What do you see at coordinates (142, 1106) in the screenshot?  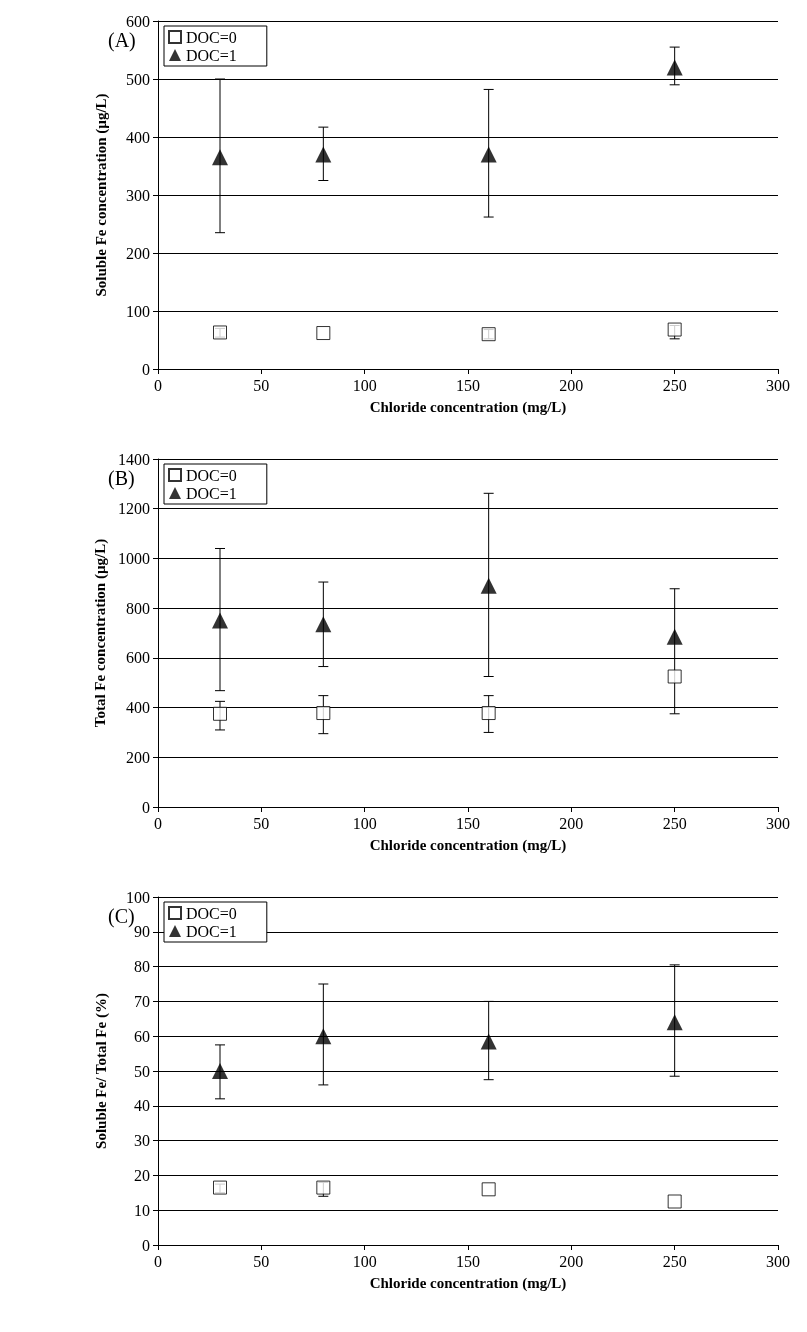 I see `y-tick-label: 40` at bounding box center [142, 1106].